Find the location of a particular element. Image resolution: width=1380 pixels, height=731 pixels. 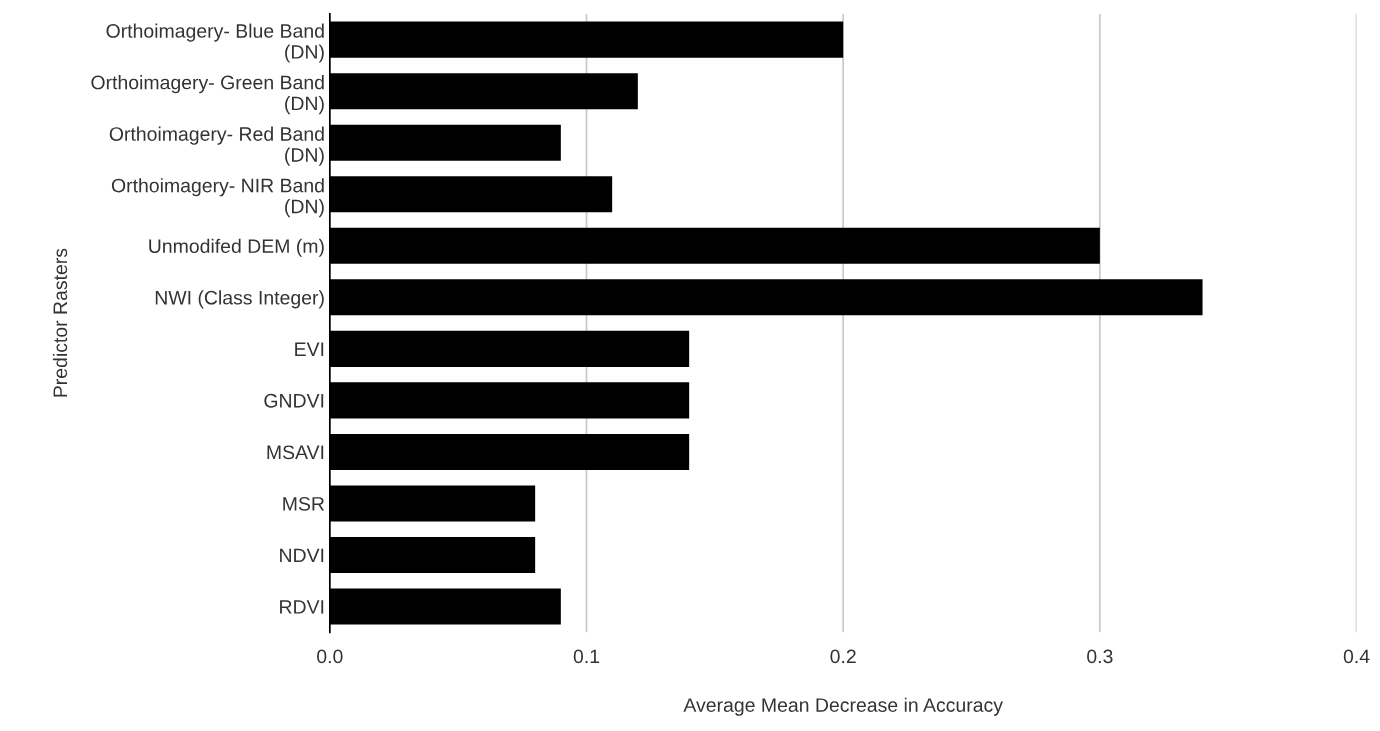

y-tick-label: Orthoimagery- Blue Band (DN) is located at coordinates (215, 43).